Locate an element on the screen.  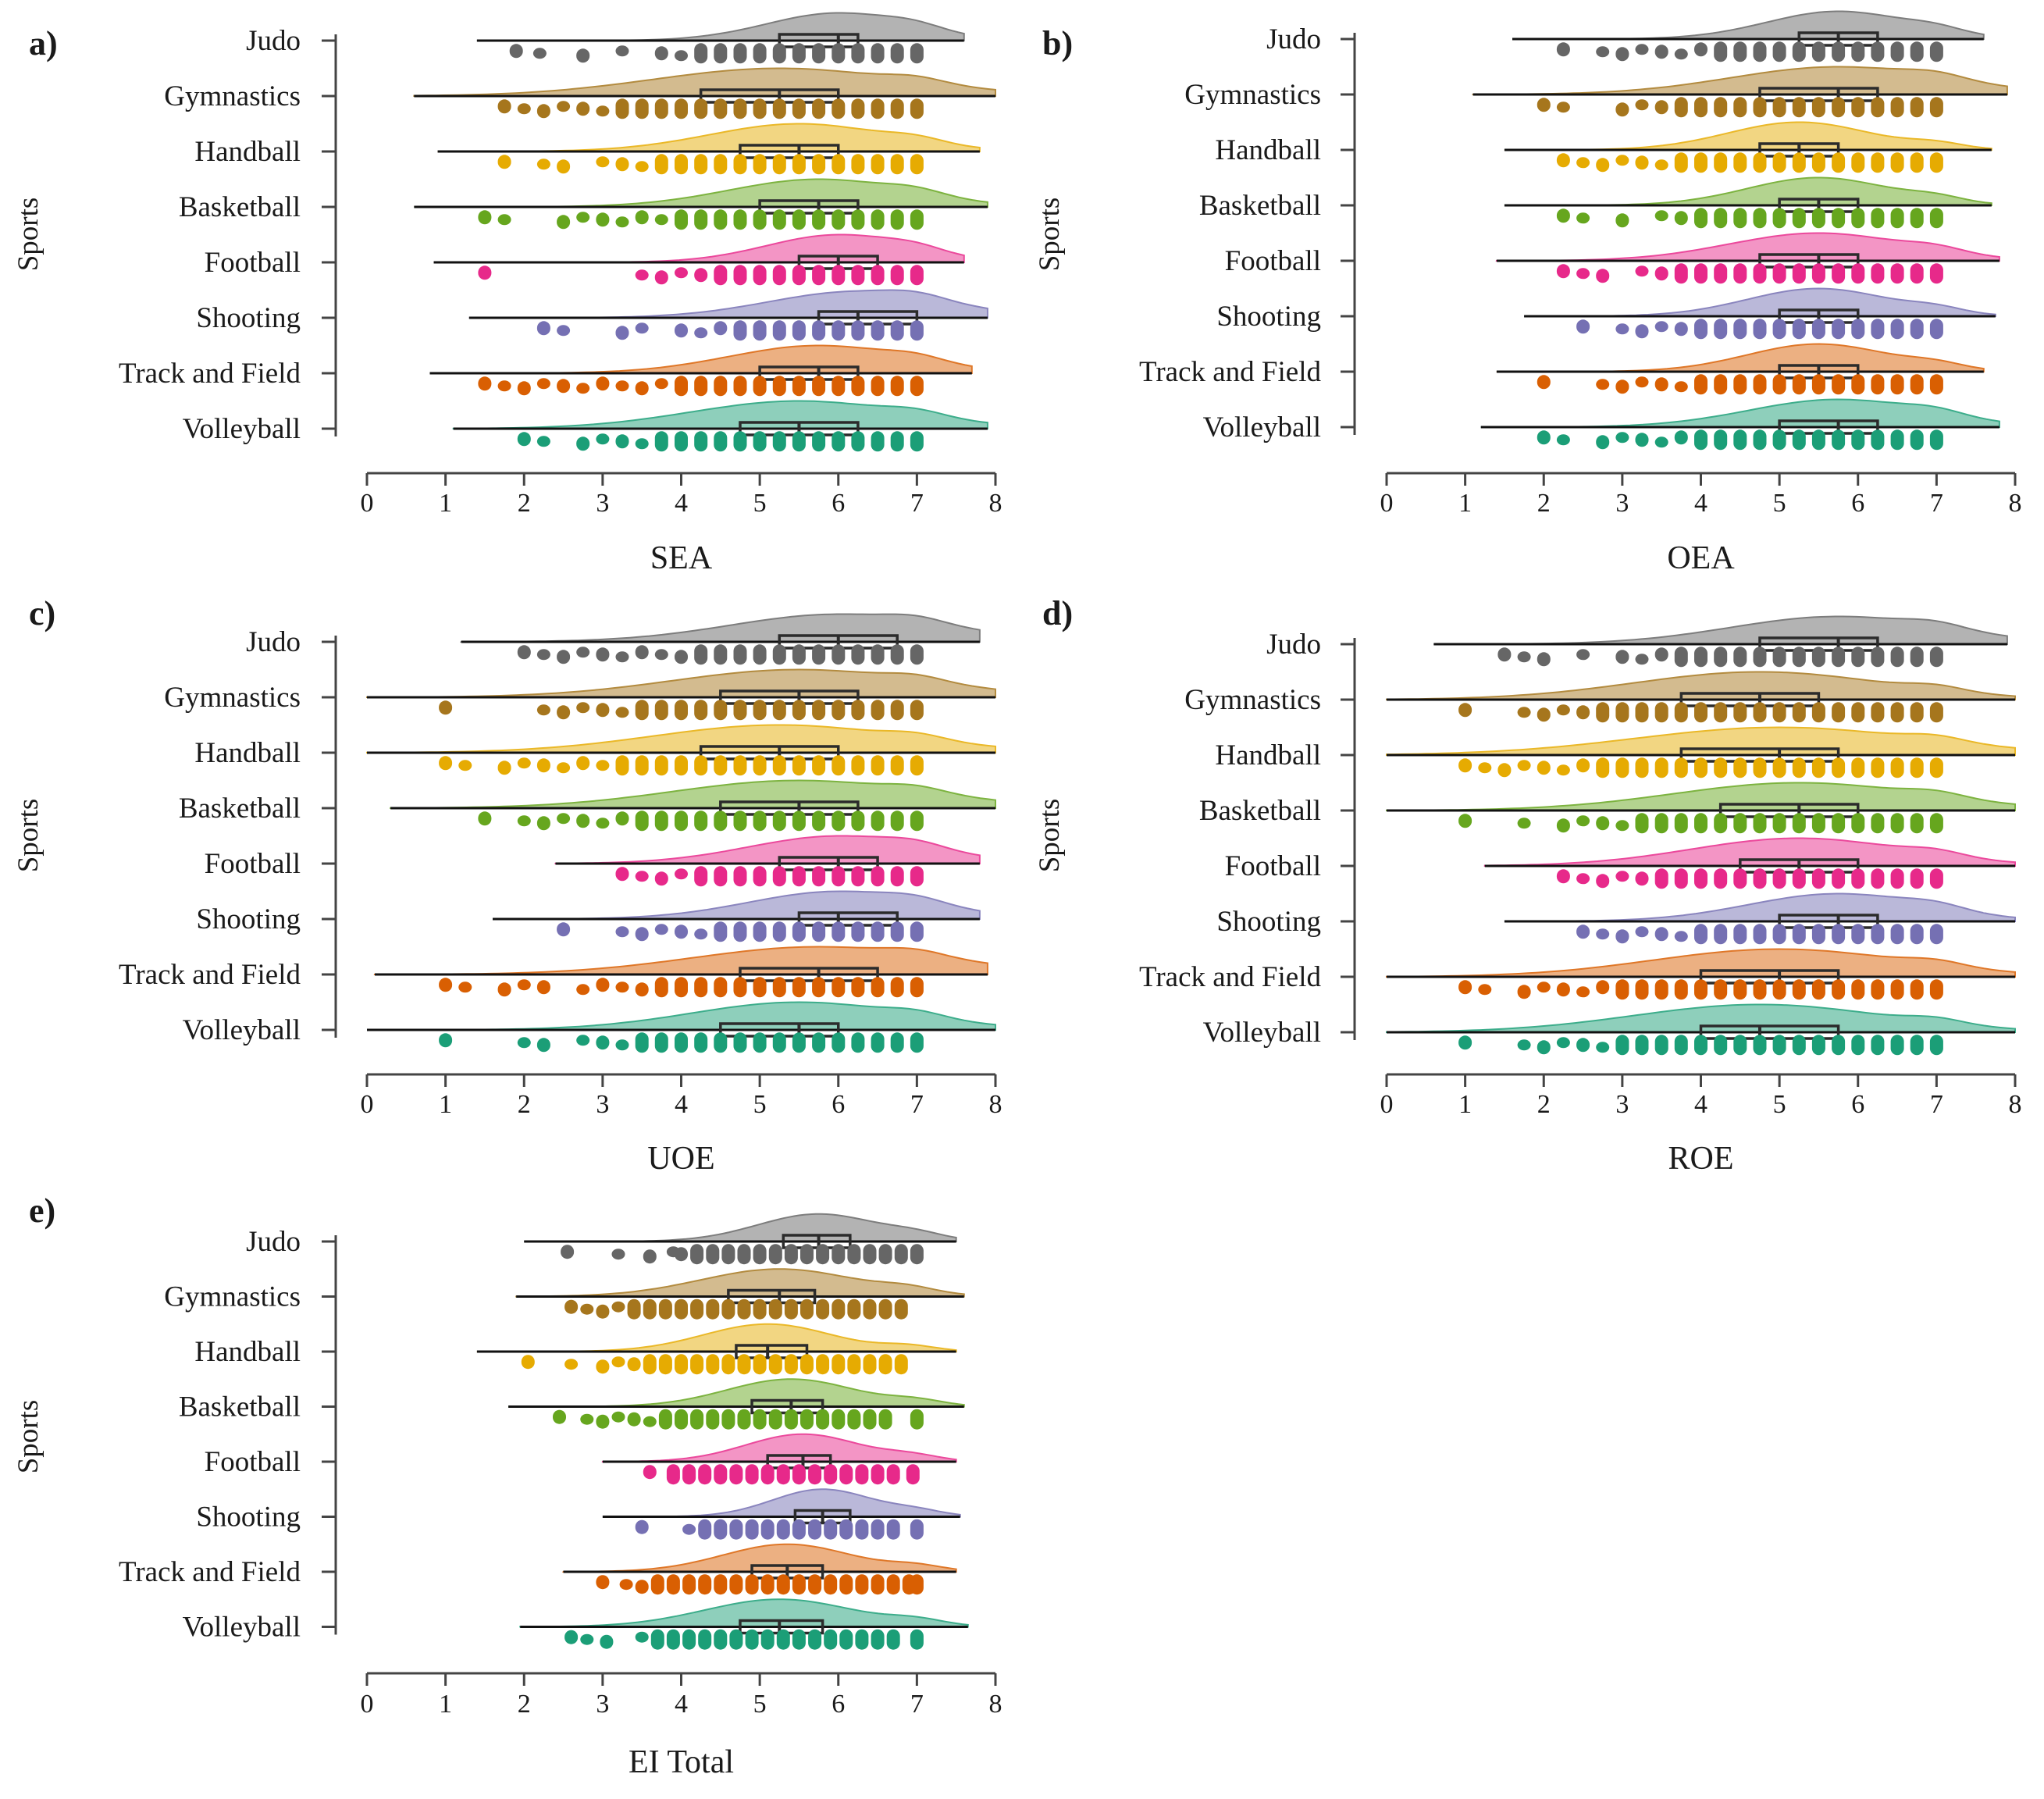
x-tick-label: 6 is located at coordinates (838, 1704).